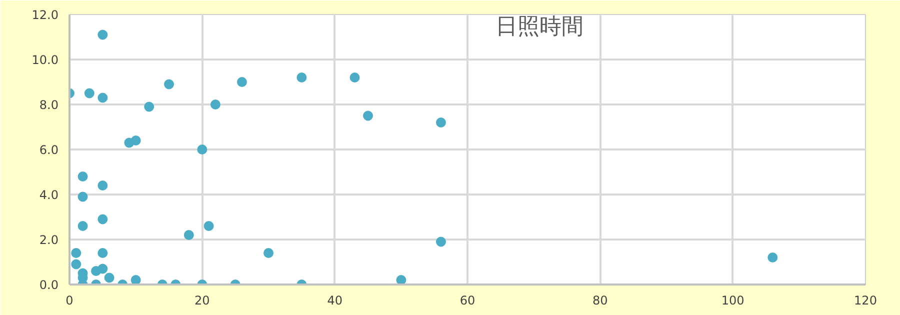  What do you see at coordinates (468, 301) in the screenshot?
I see `x-tick-label: 60` at bounding box center [468, 301].